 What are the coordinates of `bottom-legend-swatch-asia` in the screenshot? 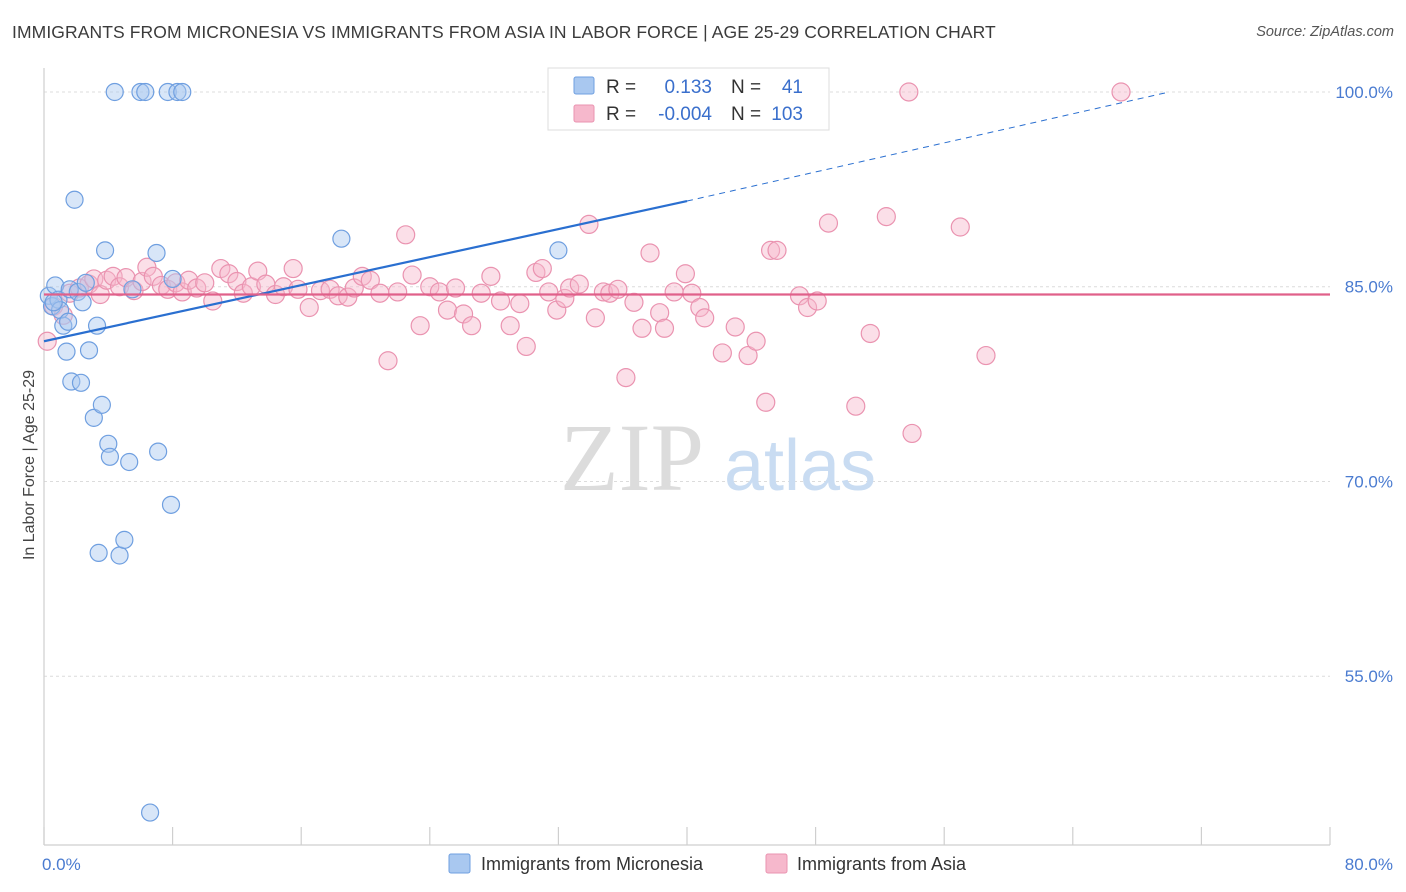 It's located at (776, 863).